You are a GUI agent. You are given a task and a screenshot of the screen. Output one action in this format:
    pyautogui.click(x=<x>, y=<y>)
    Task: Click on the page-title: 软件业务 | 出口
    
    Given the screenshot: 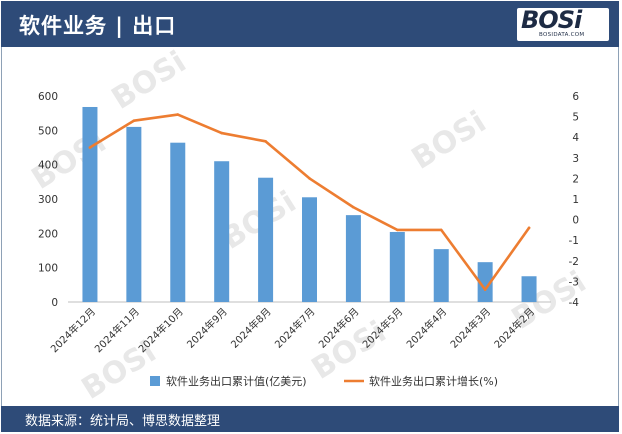 What is the action you would take?
    pyautogui.click(x=98, y=26)
    